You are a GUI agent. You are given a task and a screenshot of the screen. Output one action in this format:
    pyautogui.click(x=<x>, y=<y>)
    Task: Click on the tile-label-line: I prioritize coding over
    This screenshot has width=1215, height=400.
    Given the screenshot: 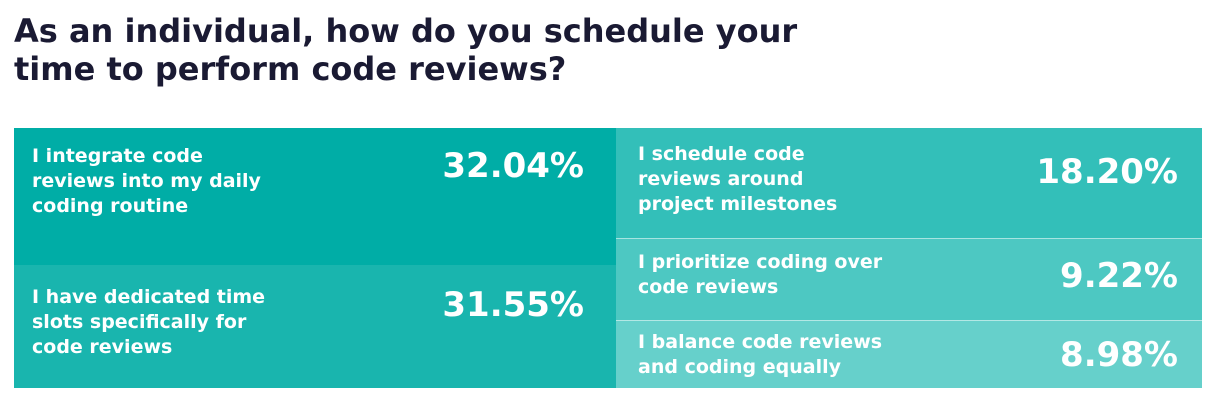 What is the action you would take?
    pyautogui.click(x=760, y=262)
    